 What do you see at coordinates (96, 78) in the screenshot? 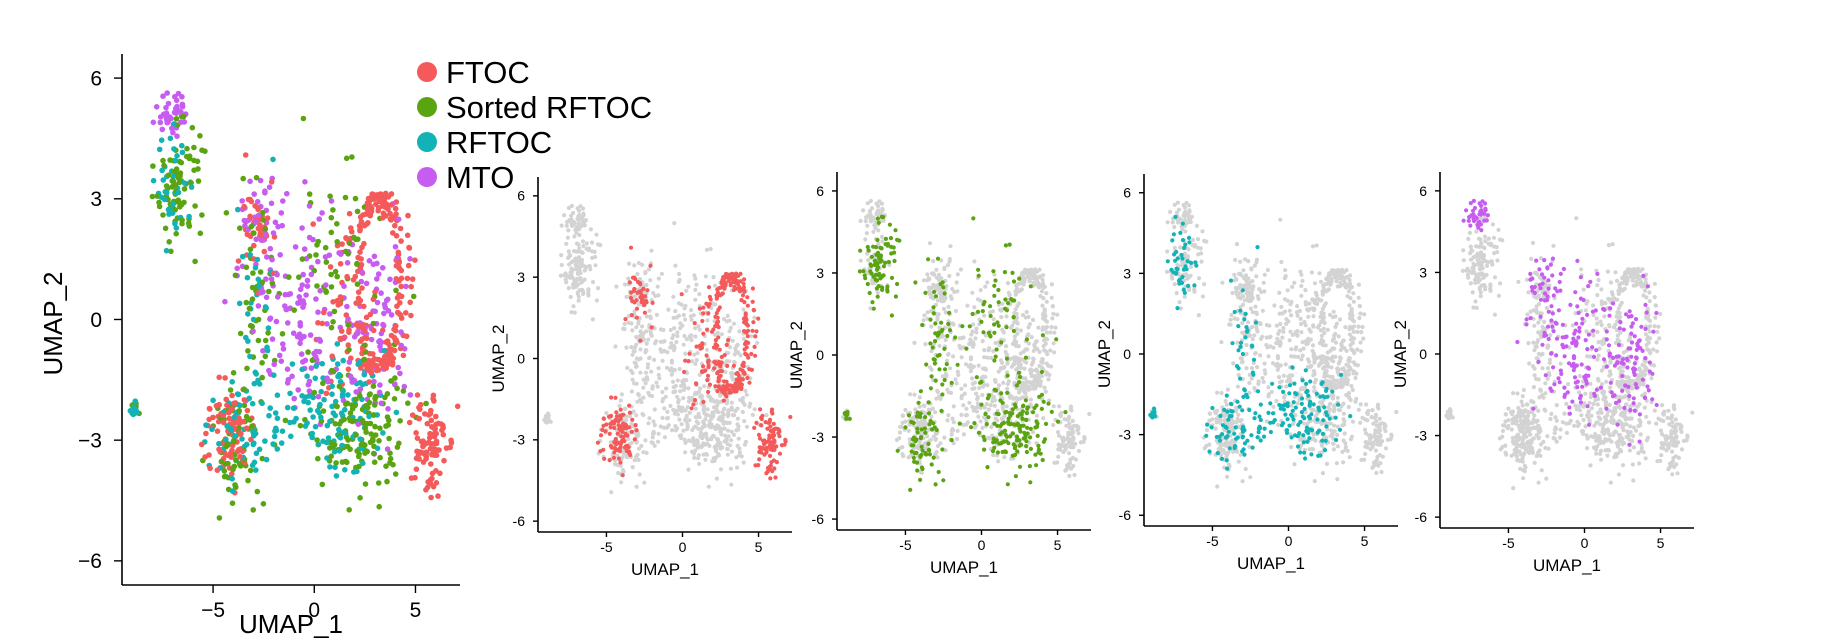
I see `y-tick-label: 6` at bounding box center [96, 78].